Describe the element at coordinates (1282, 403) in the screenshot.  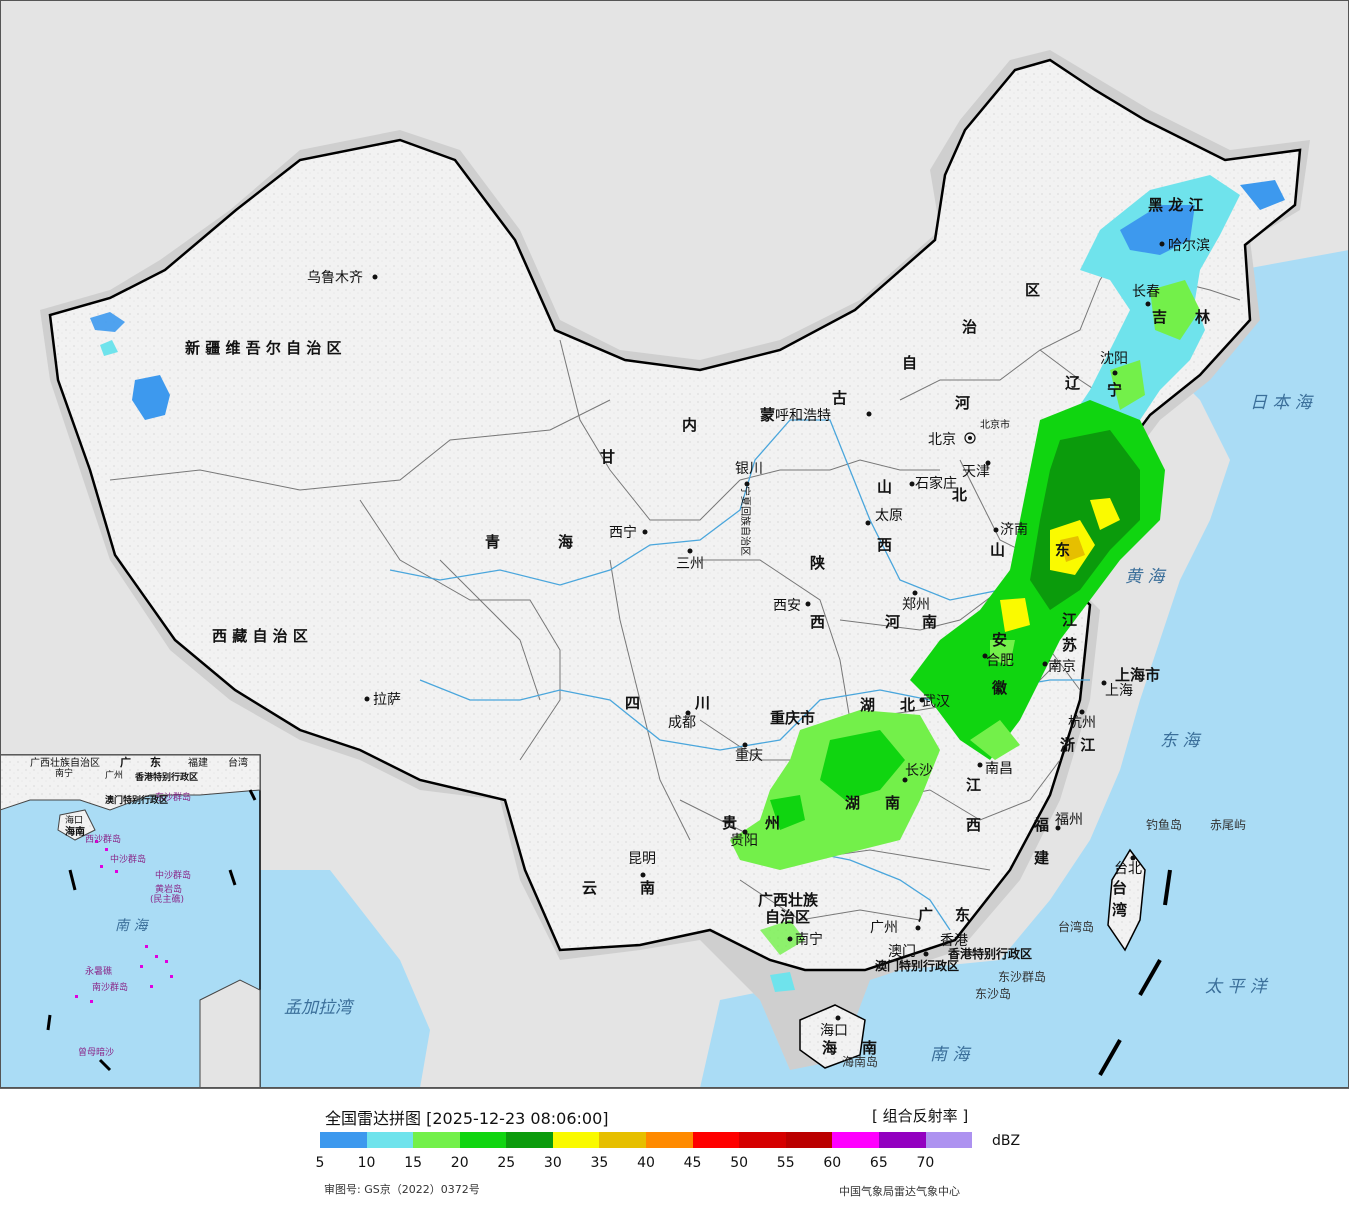
I see `sea-japan: 日 本 海` at that location.